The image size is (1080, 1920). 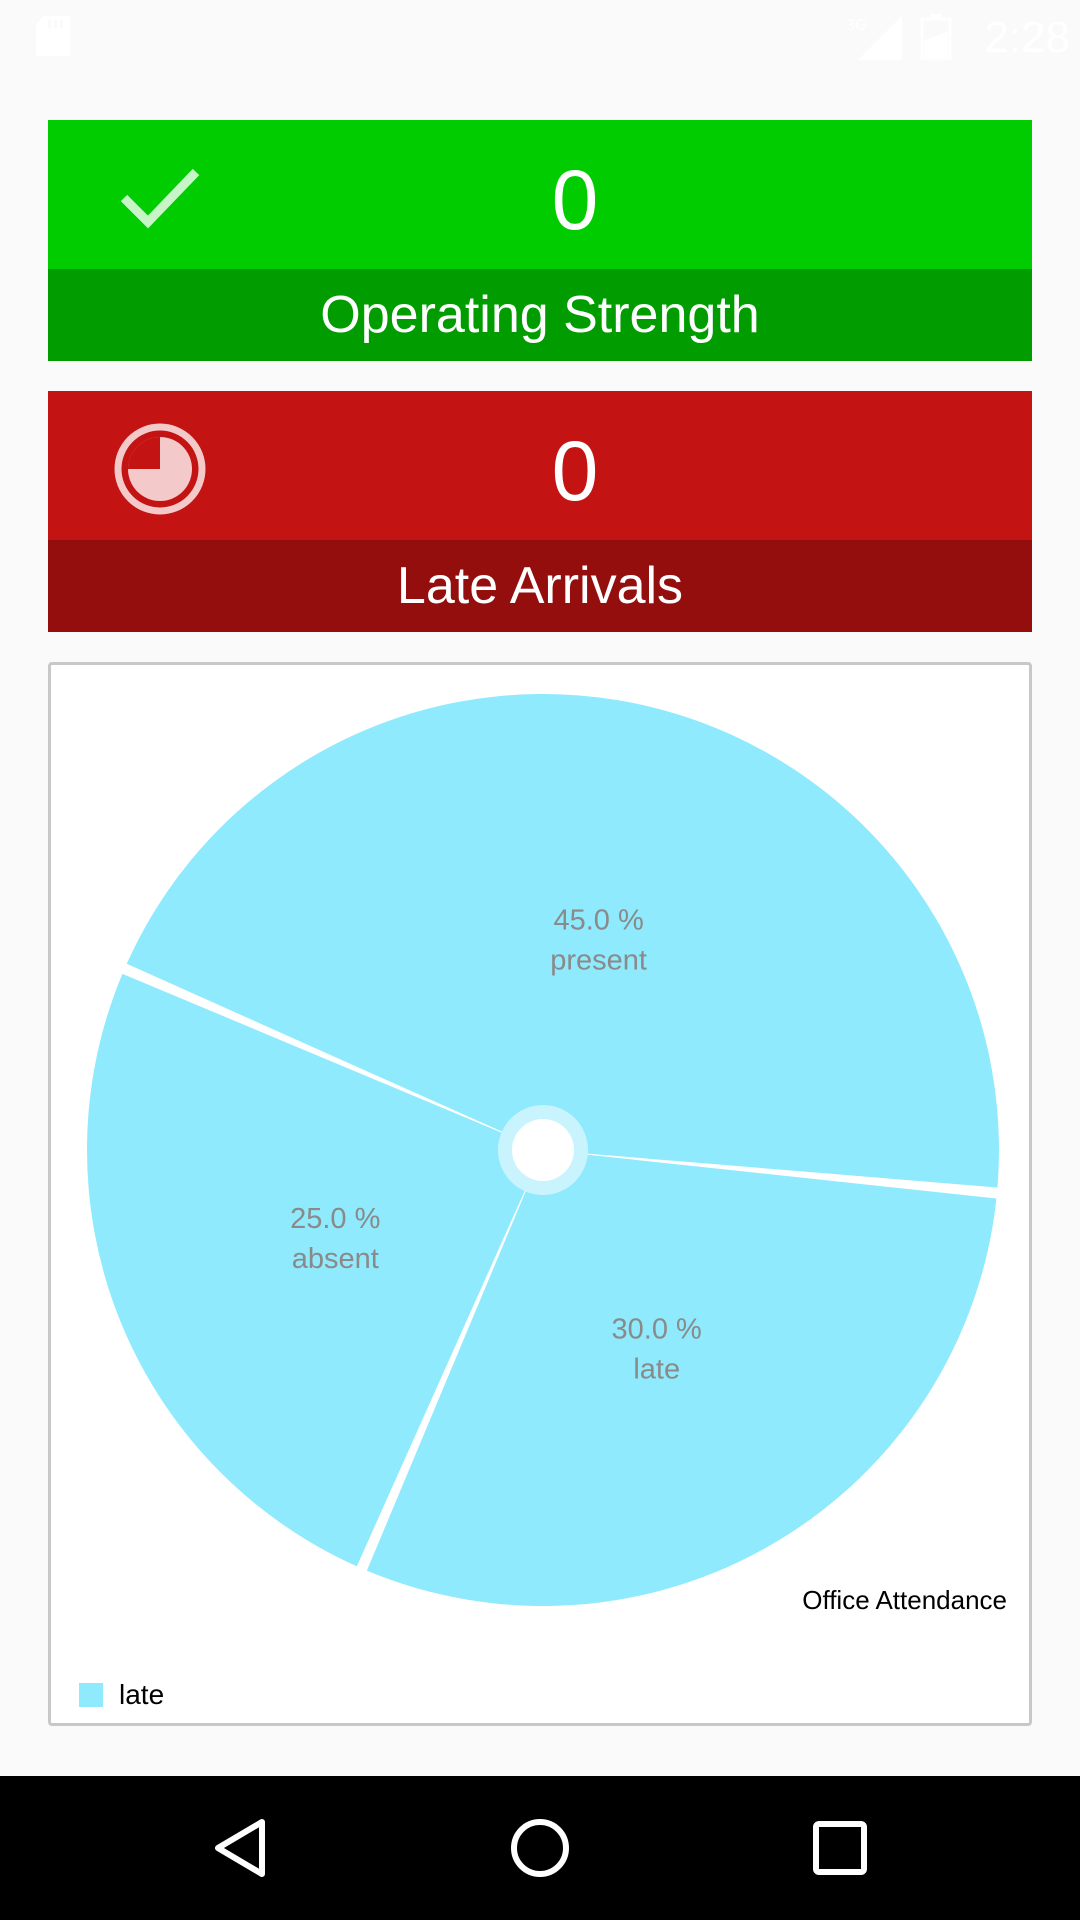 I want to click on navigation-bar, so click(x=540, y=1848).